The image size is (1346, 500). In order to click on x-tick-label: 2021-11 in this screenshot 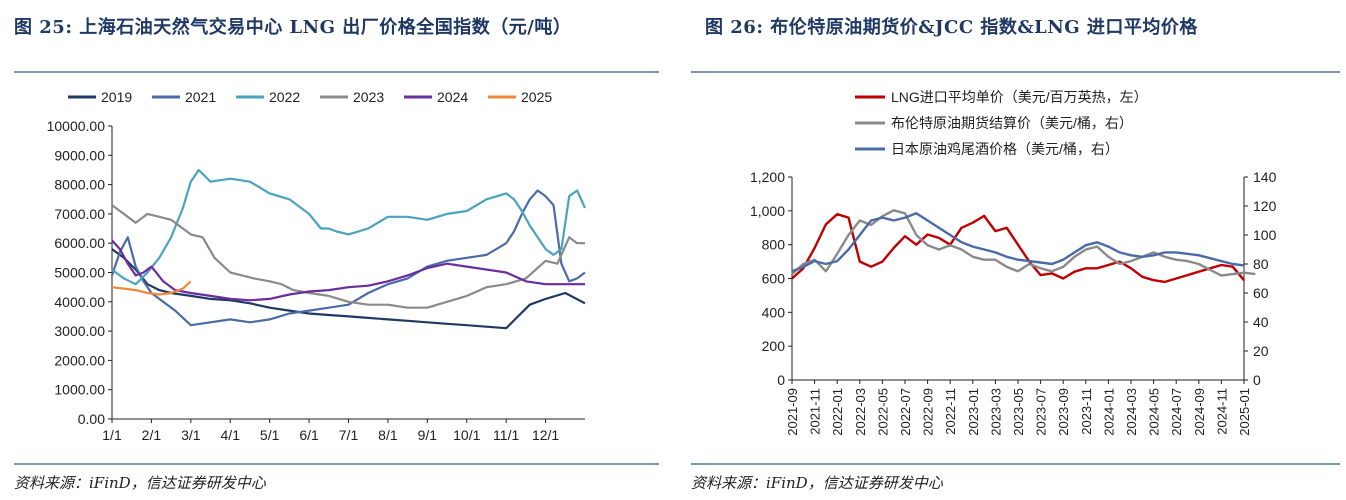, I will do `click(815, 411)`.